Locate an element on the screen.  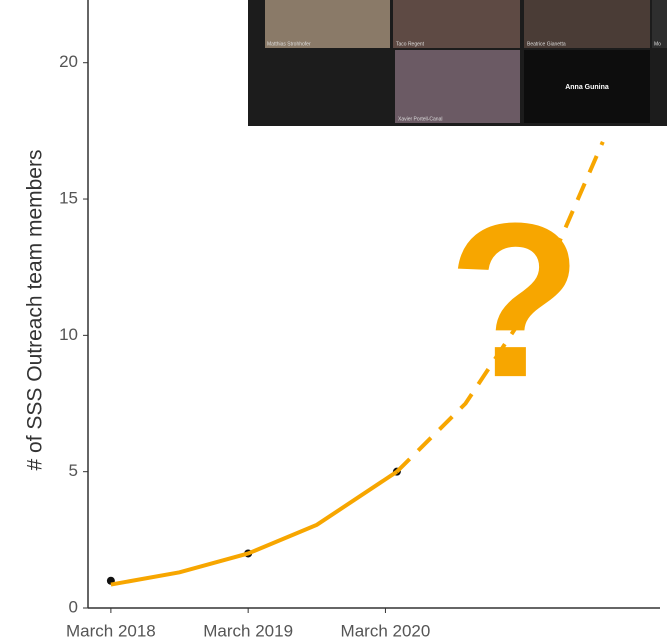
y-tick-label: 5 is located at coordinates (73, 470).